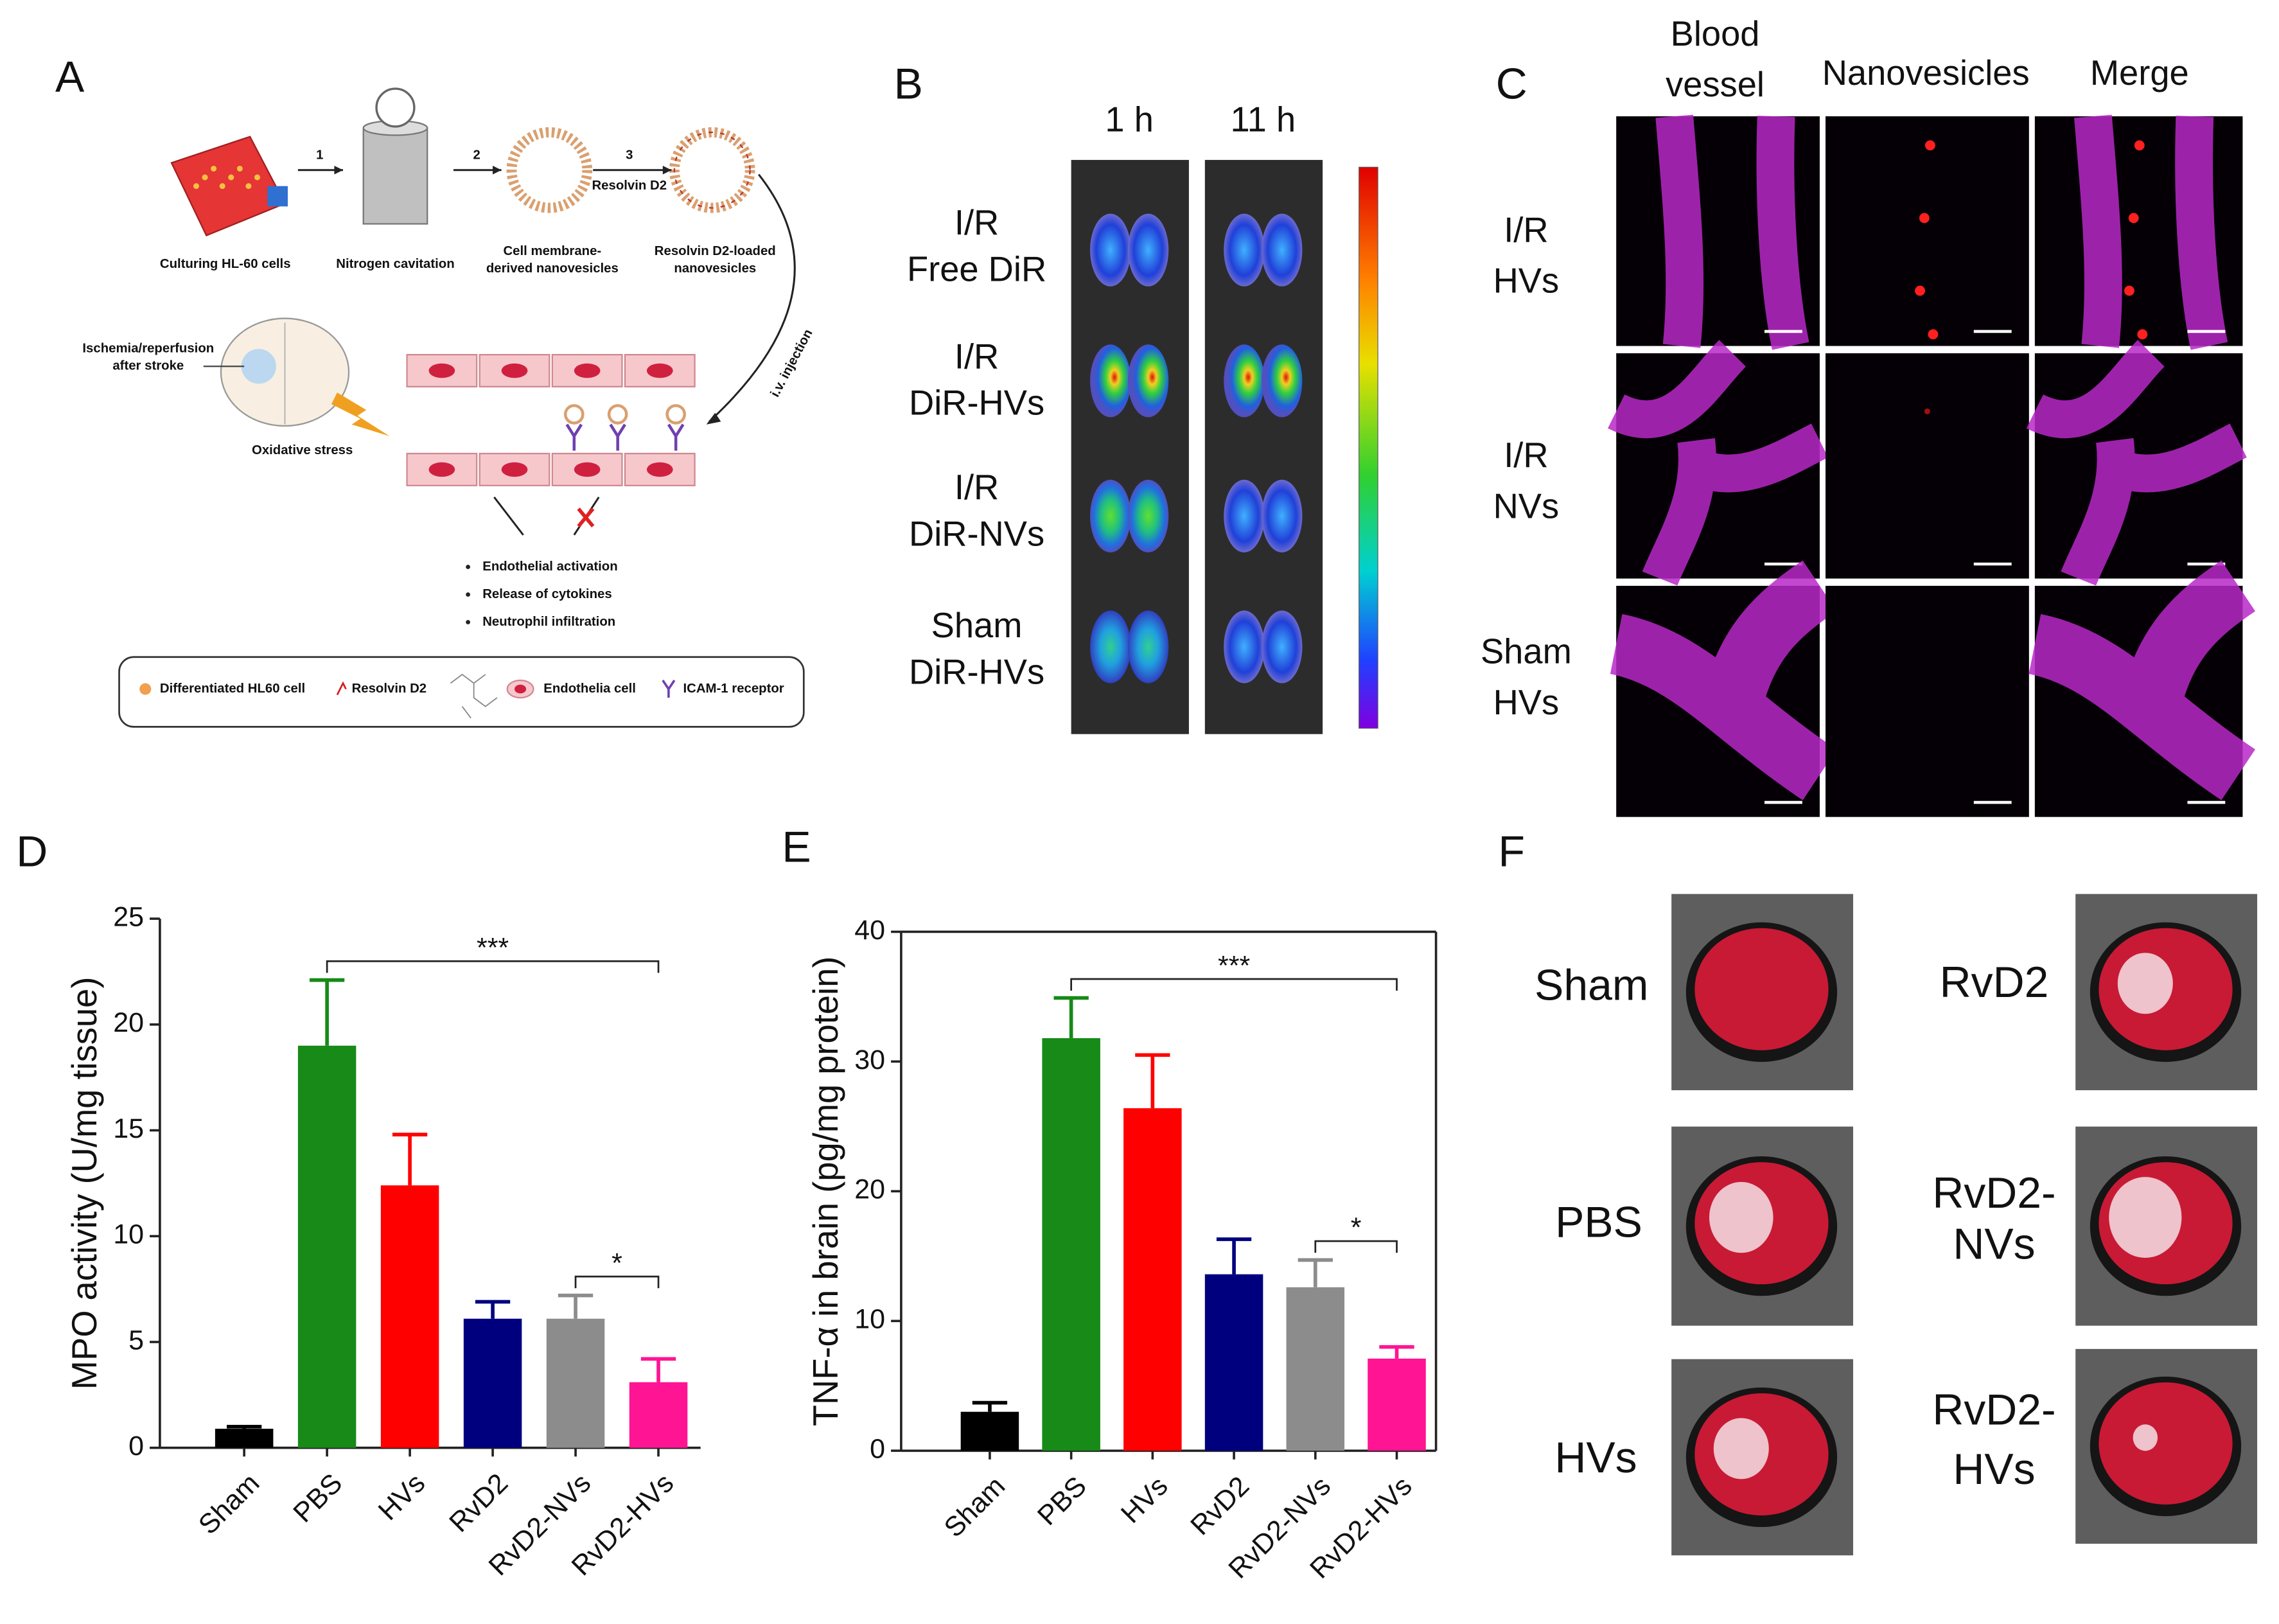 This screenshot has height=1624, width=2279. I want to click on legend-label: ICAM-1 receptor, so click(733, 689).